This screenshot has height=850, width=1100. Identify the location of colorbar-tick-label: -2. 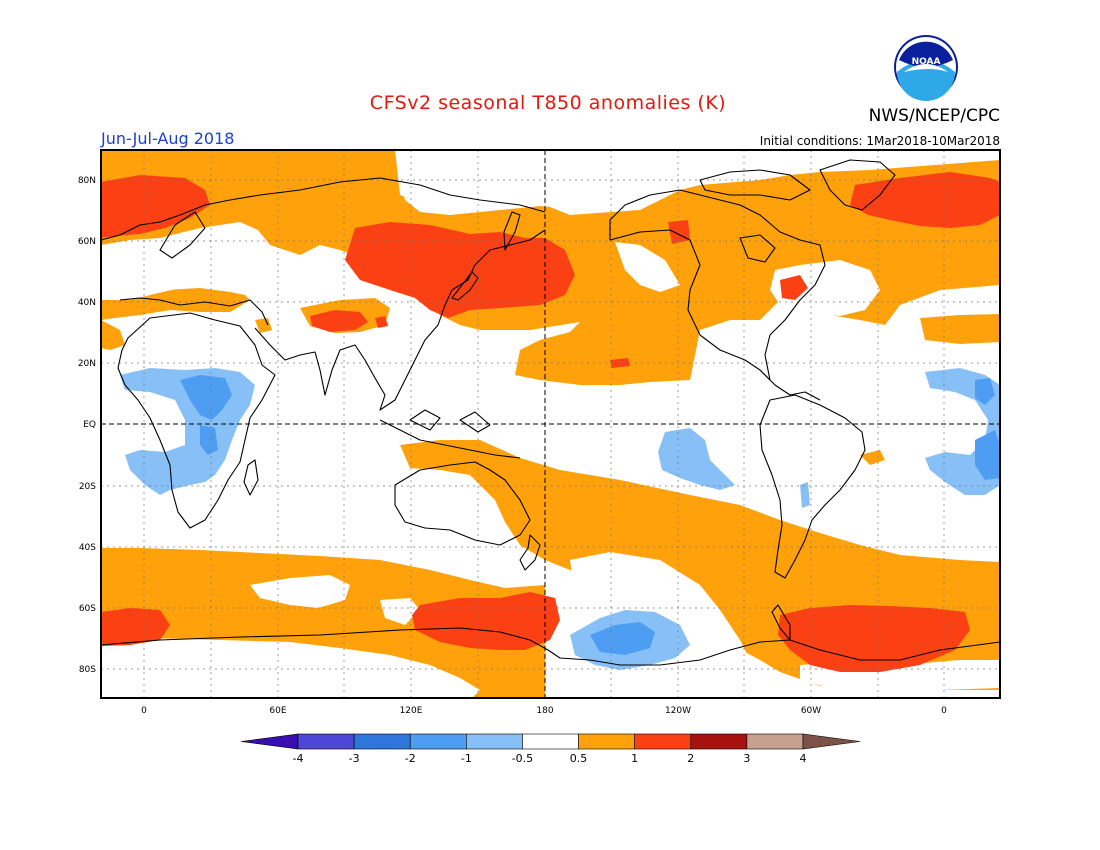
(410, 758).